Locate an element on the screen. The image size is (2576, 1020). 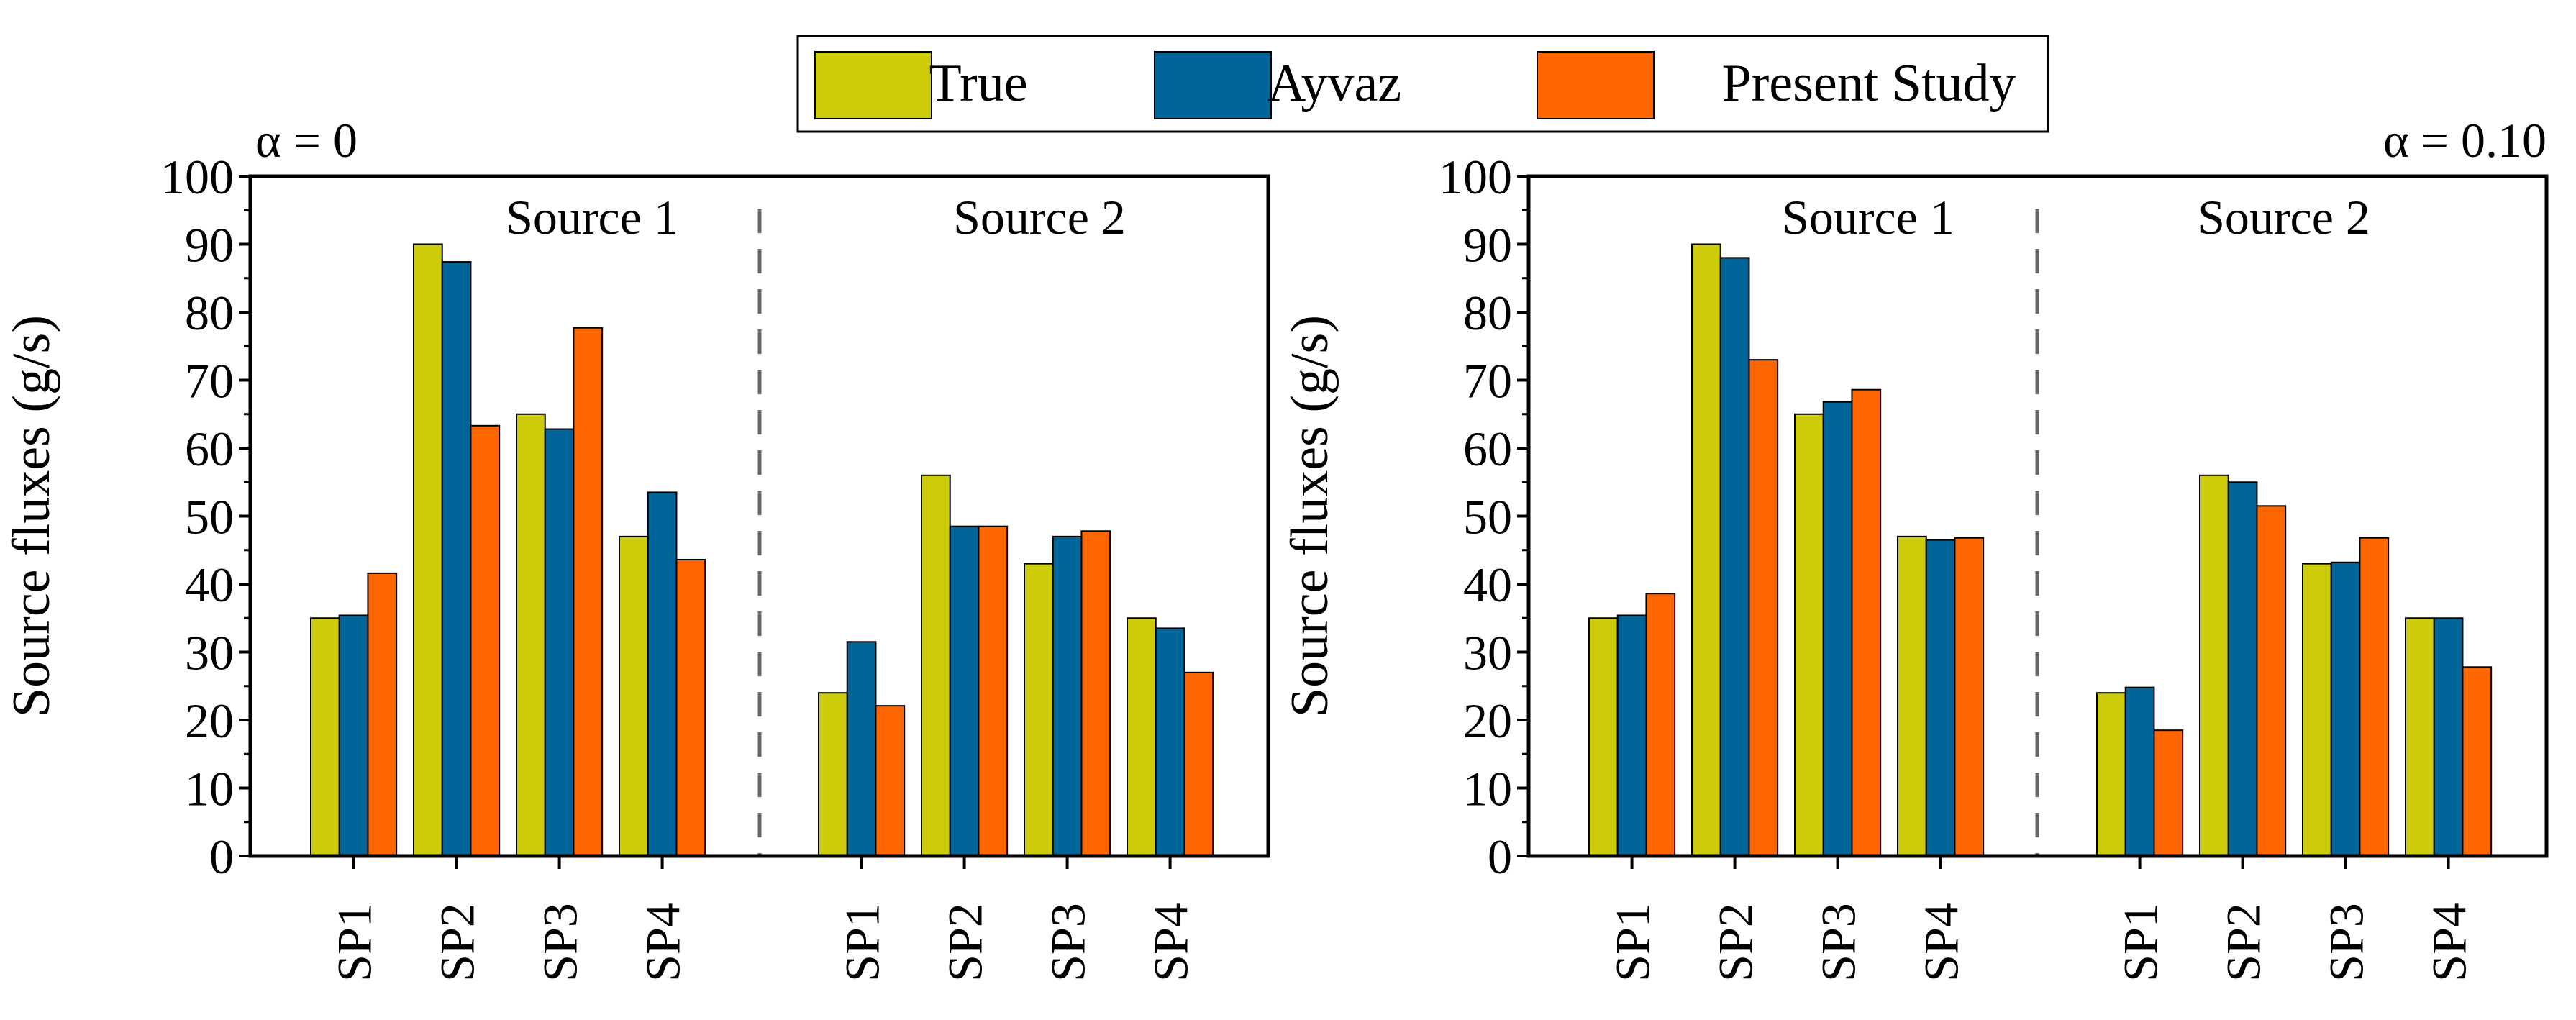
group-label-0: Source 1 is located at coordinates (592, 217).